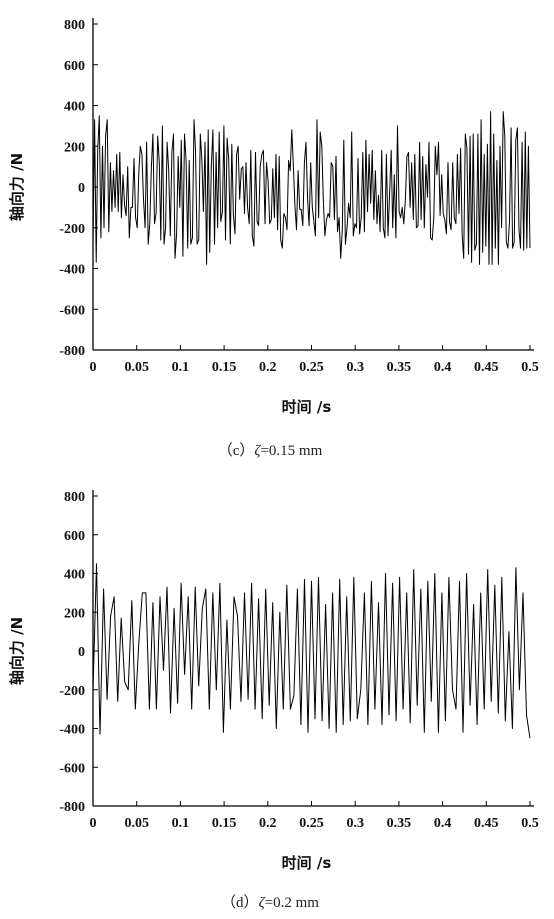  Describe the element at coordinates (292, 903) in the screenshot. I see `caption-value: =0.2 mm` at that location.